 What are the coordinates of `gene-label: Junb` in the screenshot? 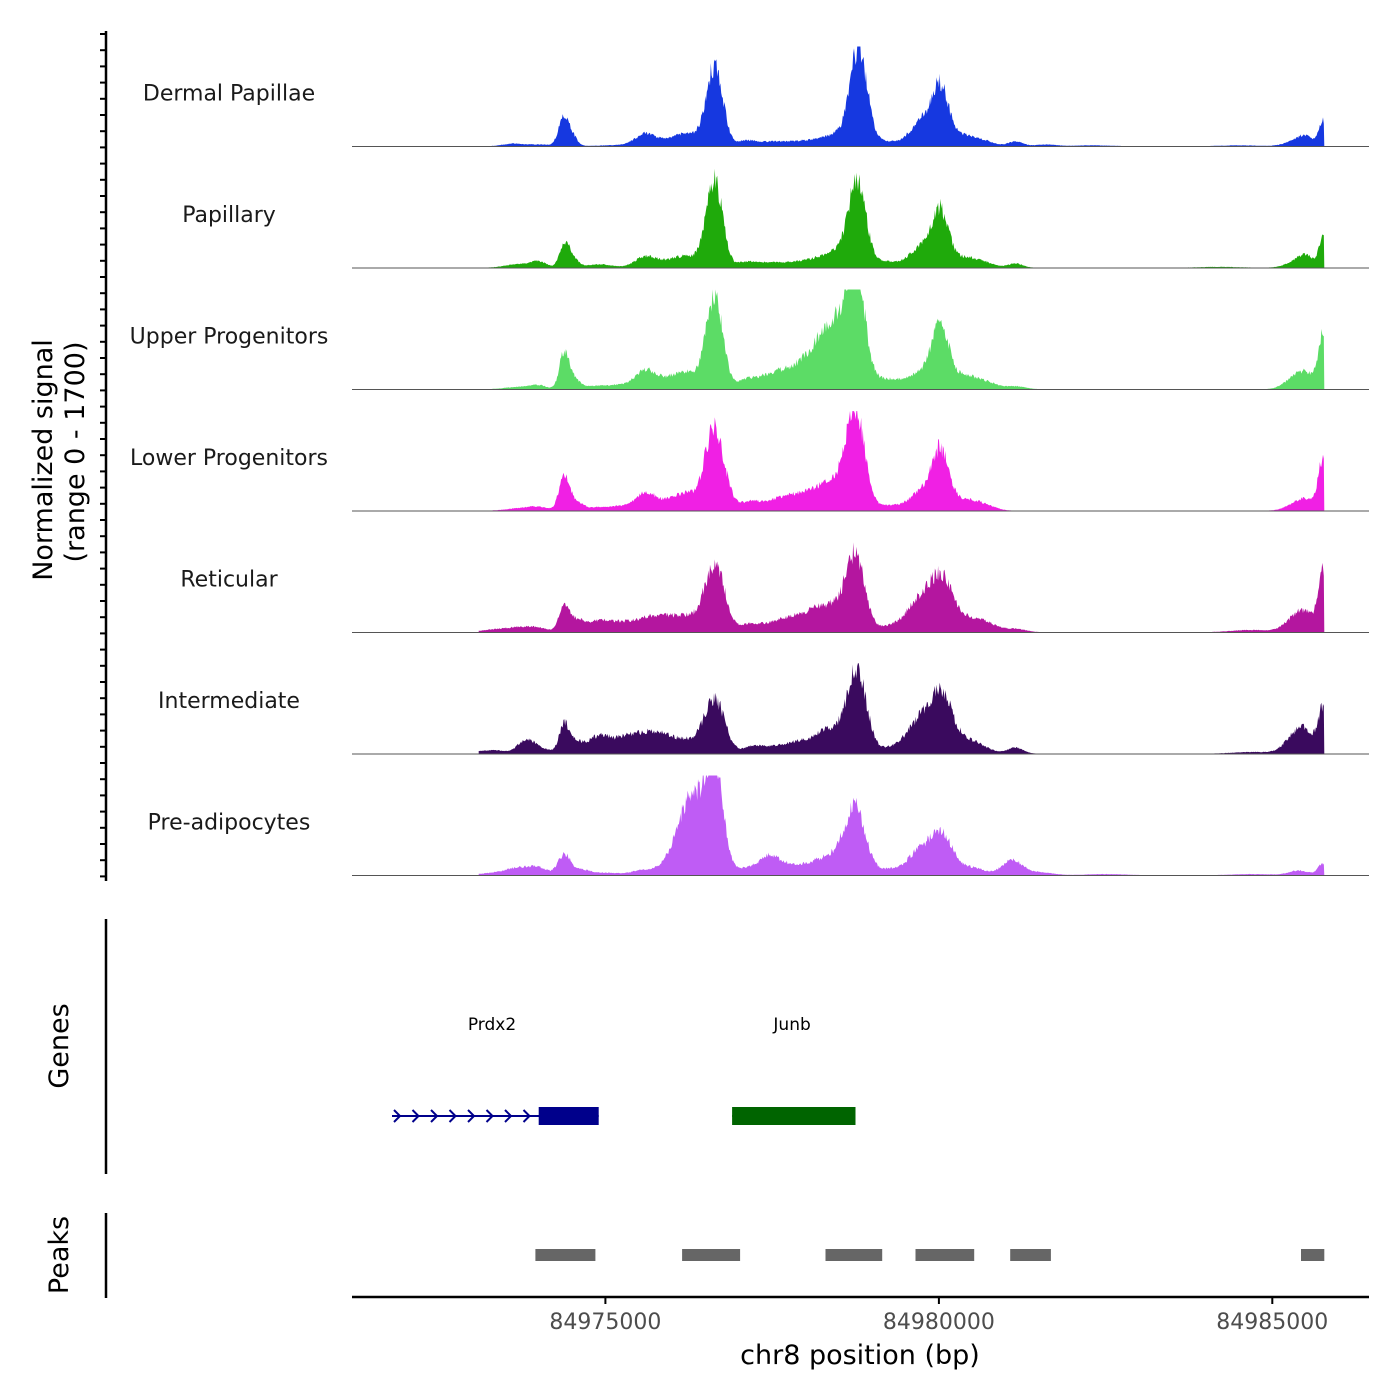 It's located at (791, 1025).